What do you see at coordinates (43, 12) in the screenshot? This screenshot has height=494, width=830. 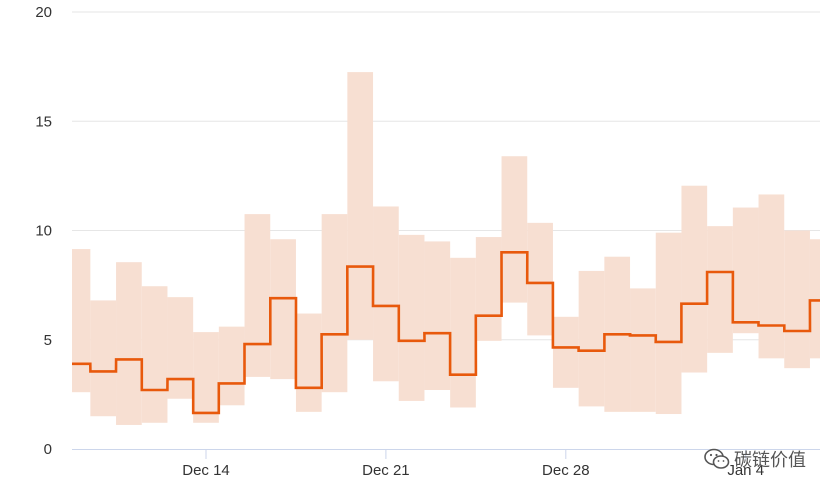 I see `y-tick-label: 20` at bounding box center [43, 12].